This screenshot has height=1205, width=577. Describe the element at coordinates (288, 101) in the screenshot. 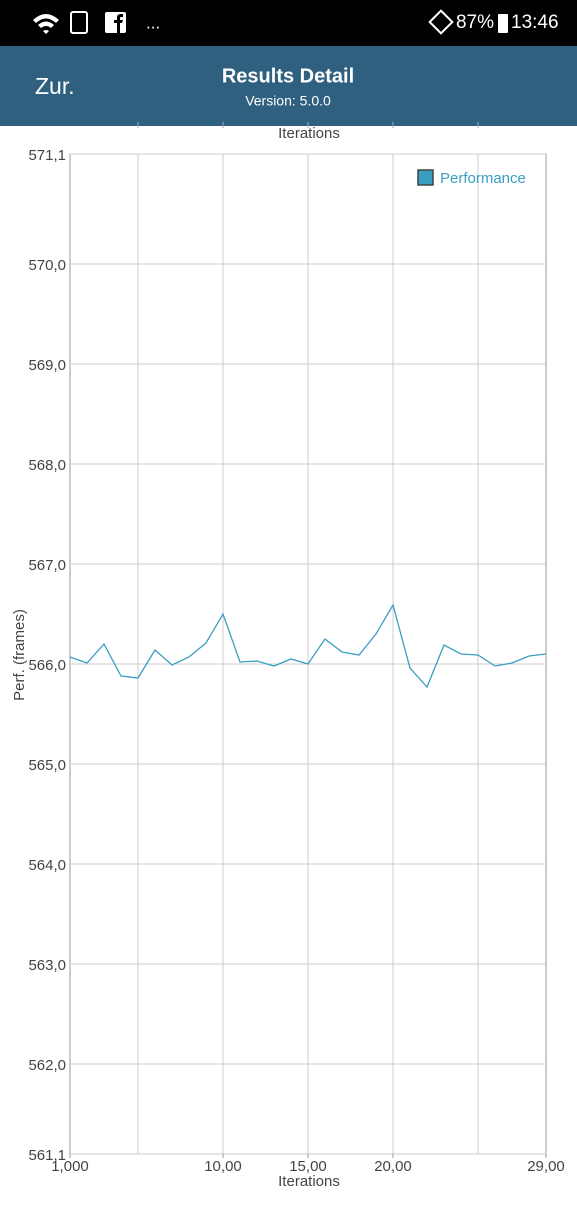

I see `header-subtitle: Version: 5.0.0` at that location.